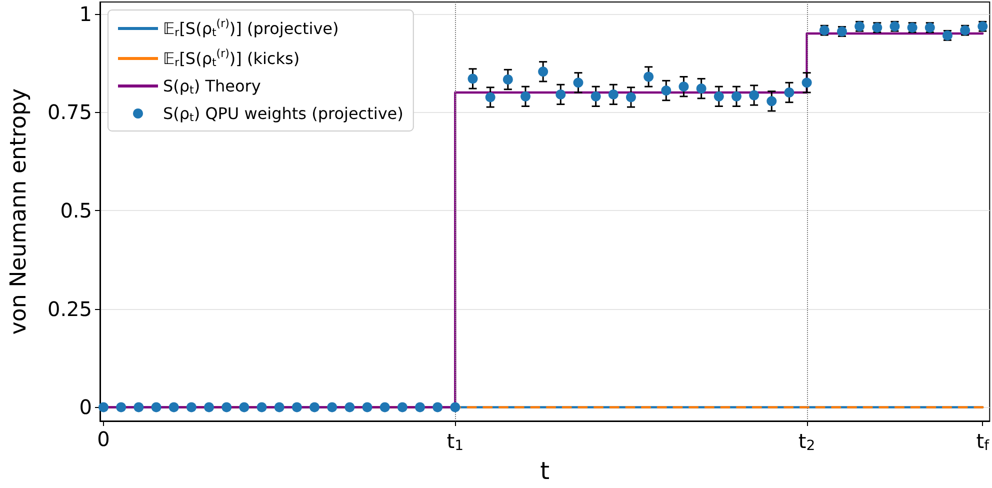 This screenshot has height=488, width=992. I want to click on y-tick-label: 0.25, so click(69, 308).